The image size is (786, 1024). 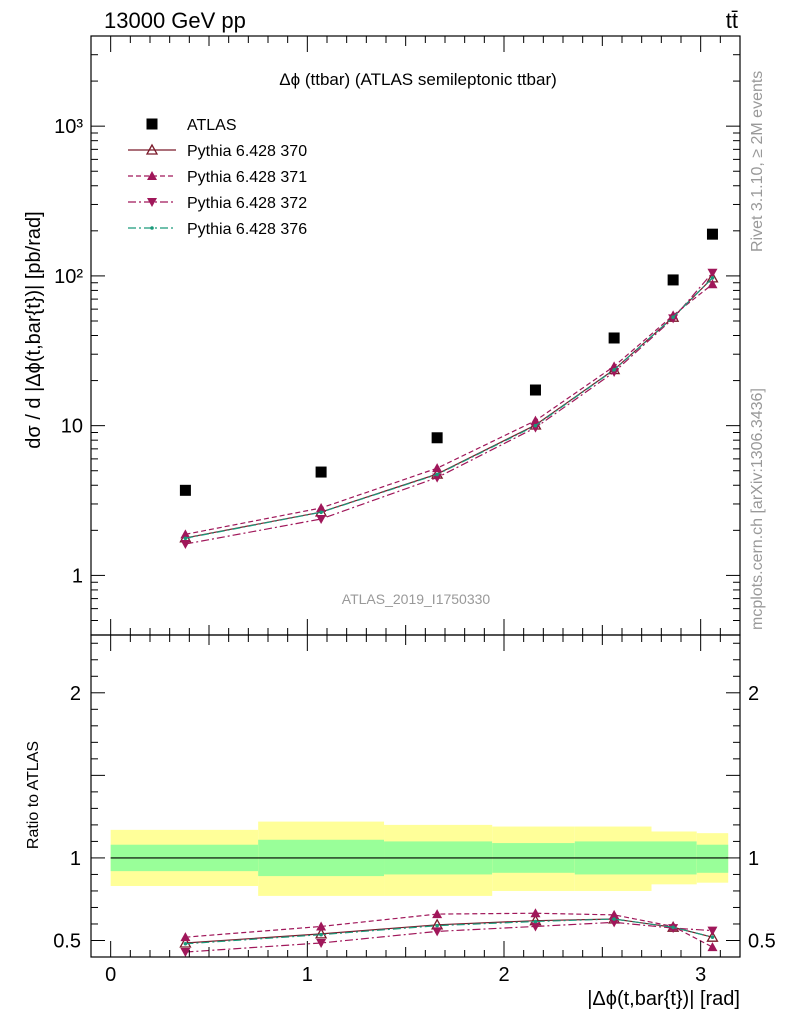 What do you see at coordinates (77, 576) in the screenshot?
I see `y-tick-label: 1` at bounding box center [77, 576].